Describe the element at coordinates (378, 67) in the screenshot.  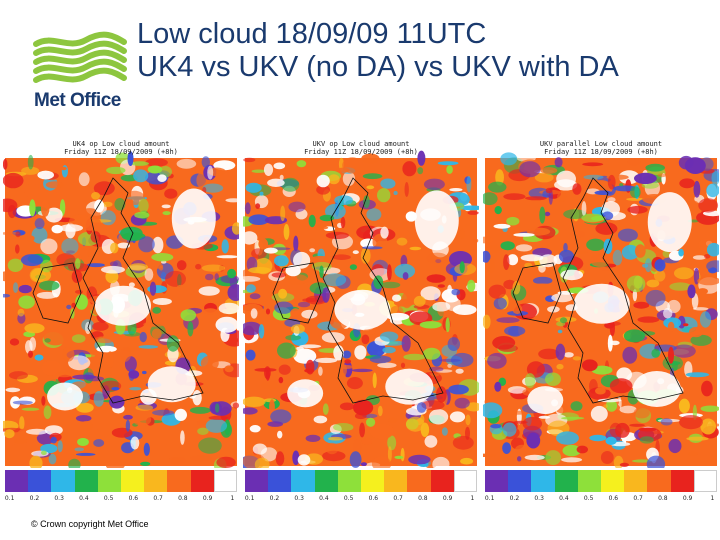
I see `title-line-2: UK4 vs UKV (no DA) vs UKV with DA` at that location.